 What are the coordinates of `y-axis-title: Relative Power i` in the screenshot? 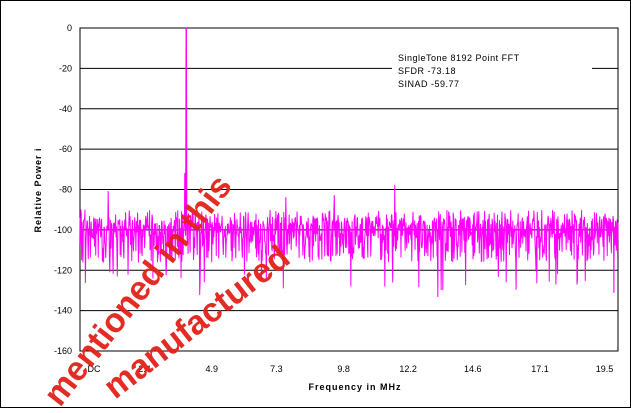 It's located at (38, 189).